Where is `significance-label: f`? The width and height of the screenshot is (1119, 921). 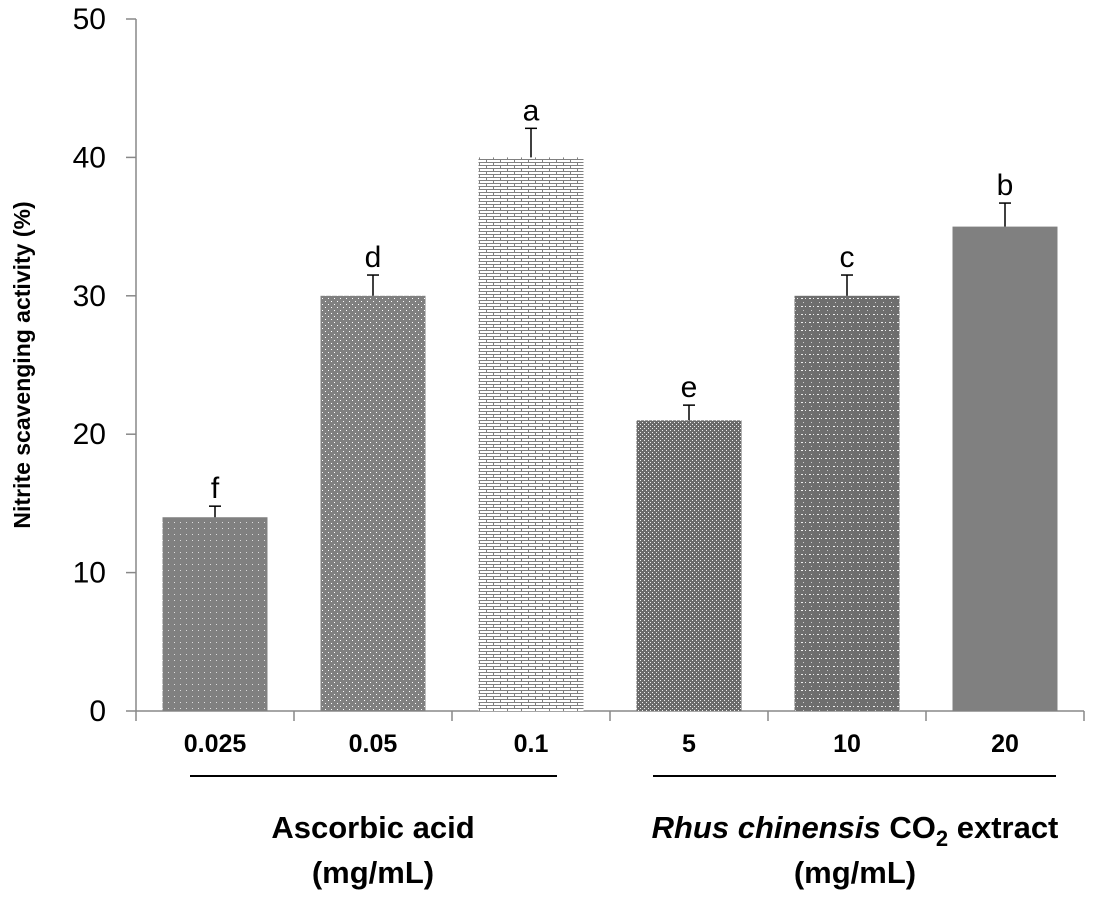
significance-label: f is located at coordinates (215, 488).